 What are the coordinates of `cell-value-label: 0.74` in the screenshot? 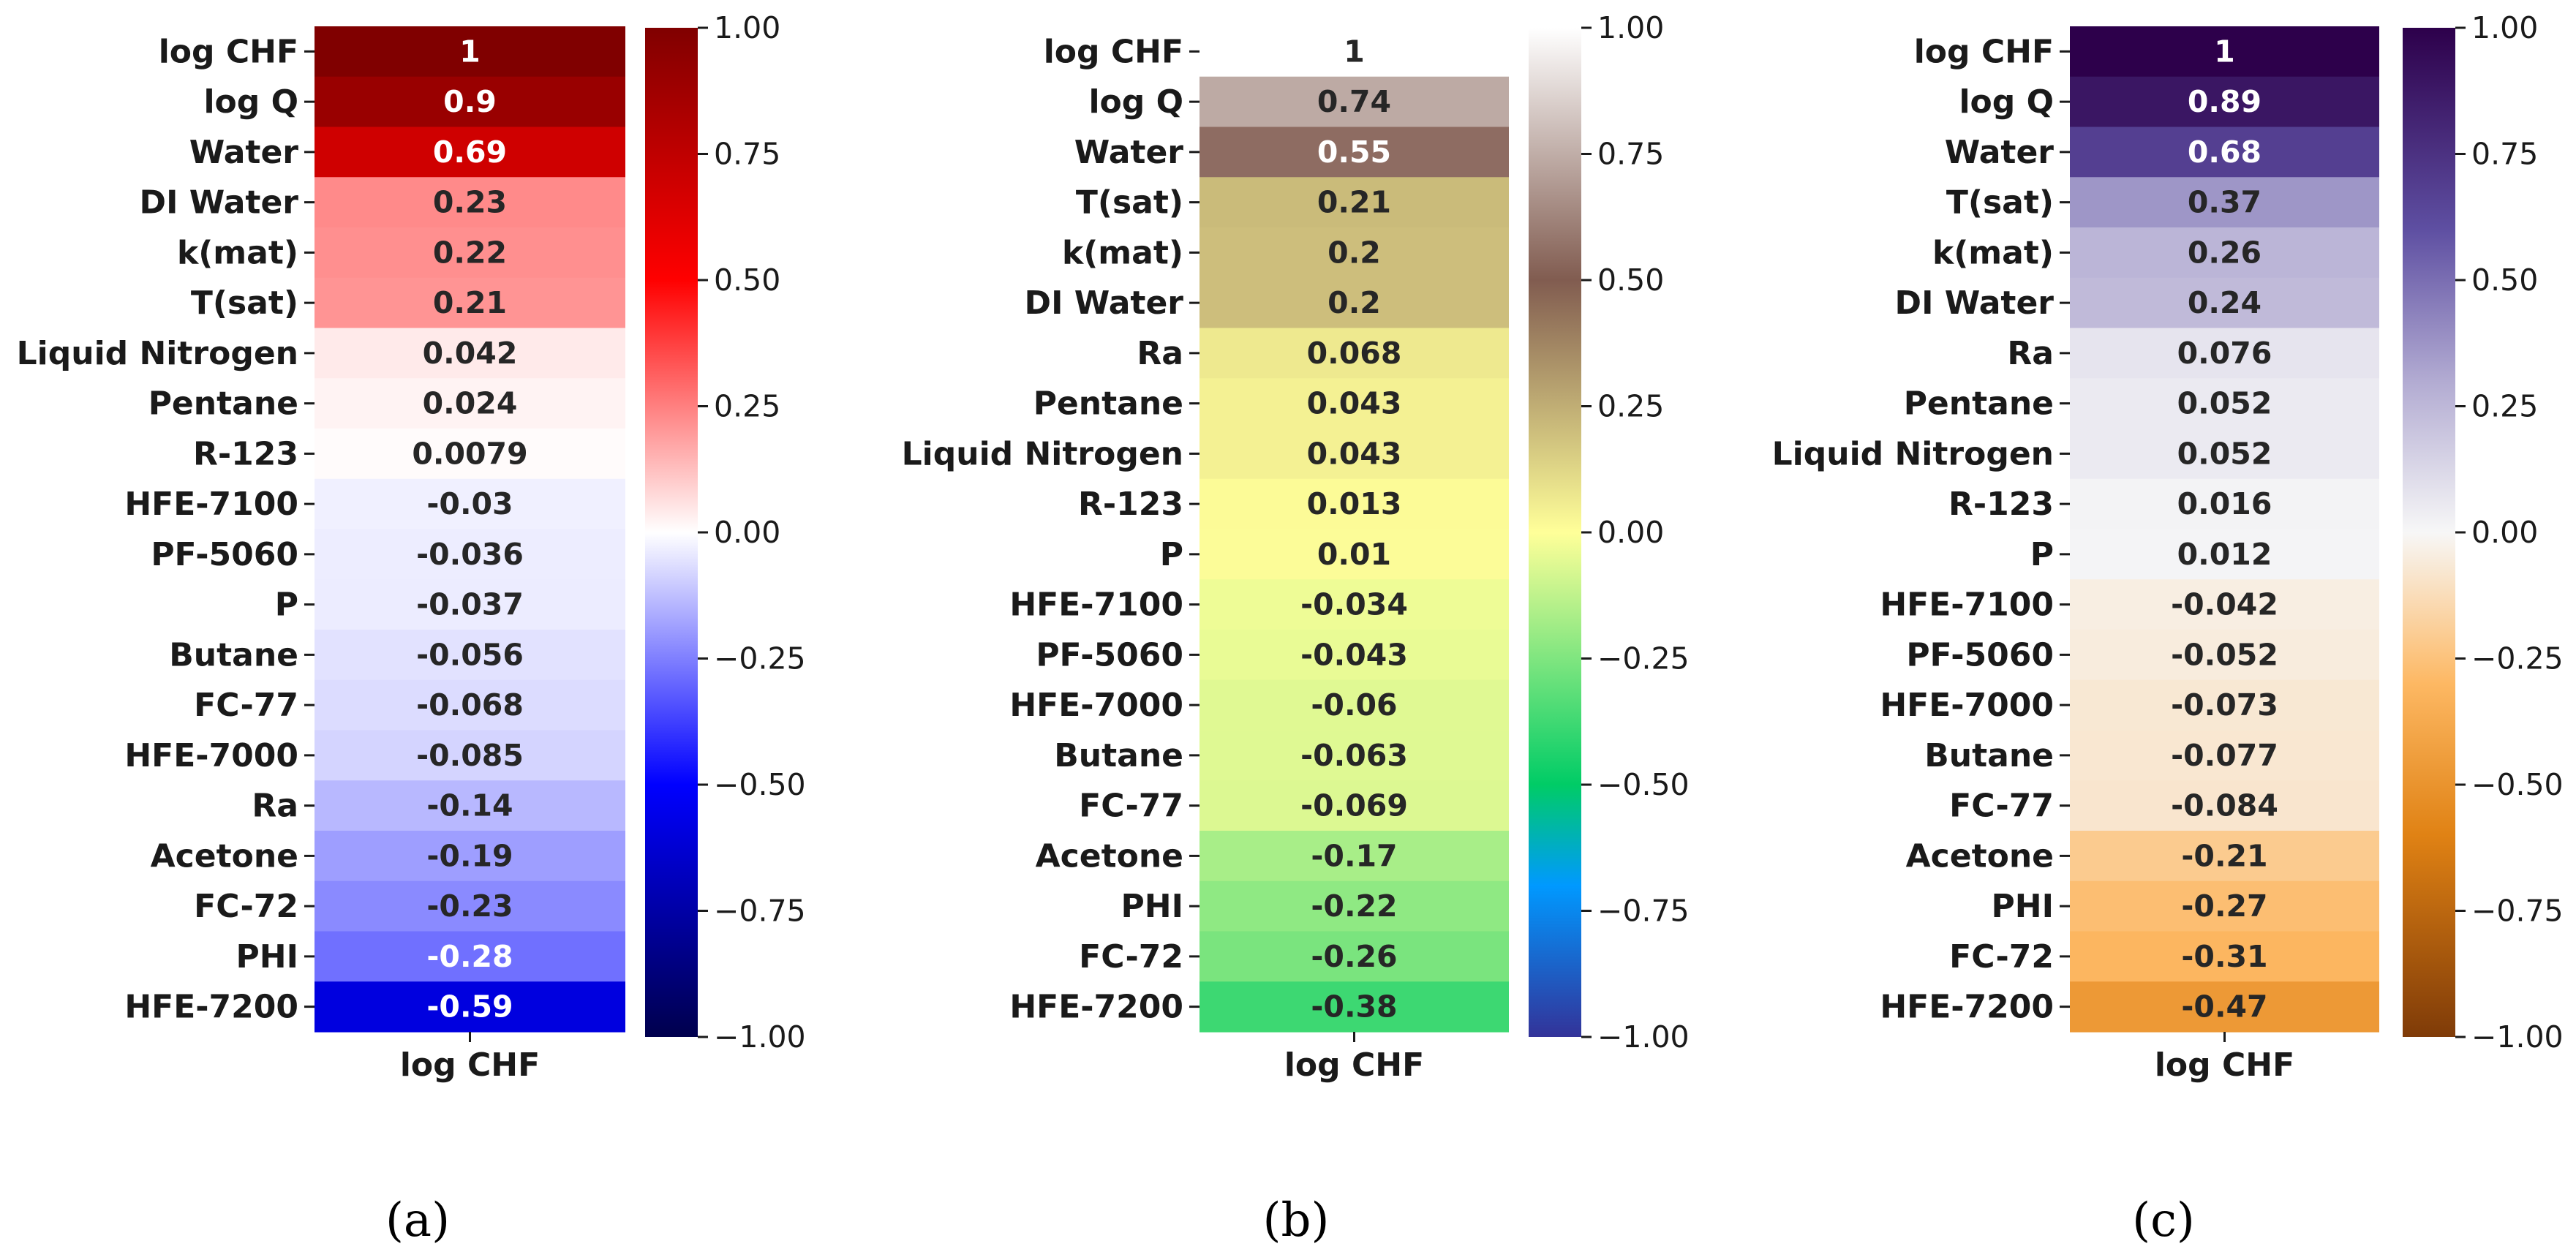 It's located at (1354, 101).